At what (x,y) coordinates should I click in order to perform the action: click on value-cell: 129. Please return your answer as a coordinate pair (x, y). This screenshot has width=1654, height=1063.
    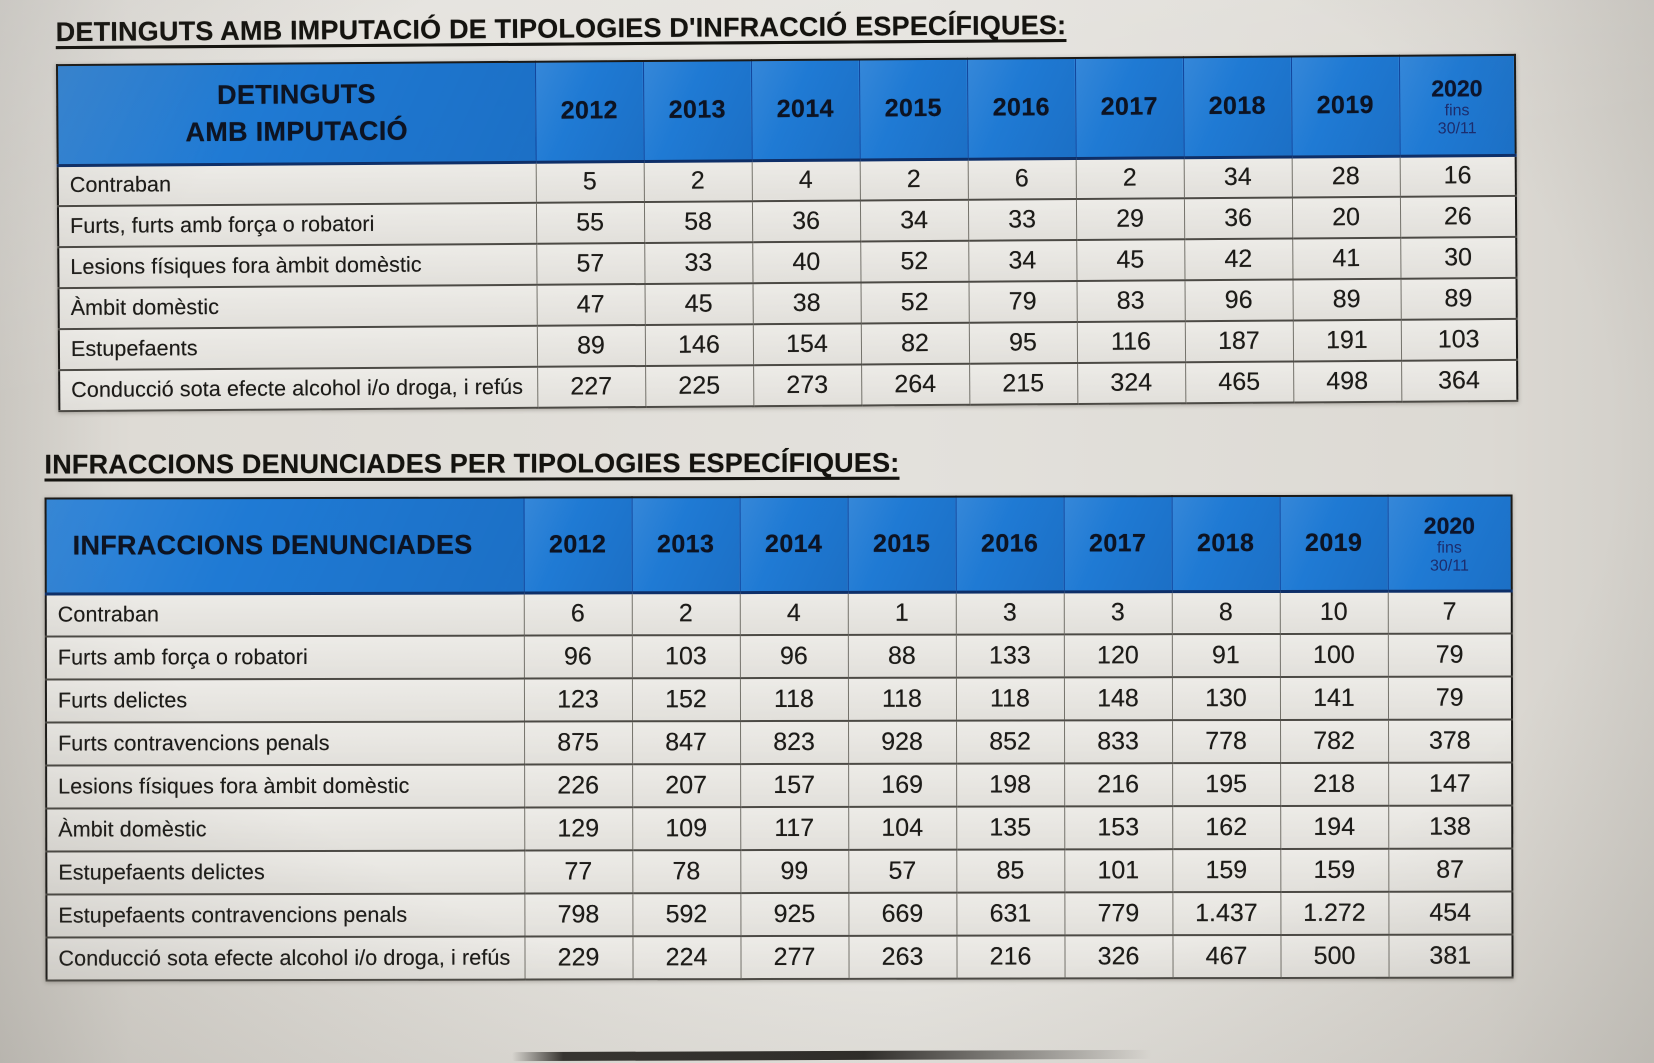
    Looking at the image, I should click on (578, 829).